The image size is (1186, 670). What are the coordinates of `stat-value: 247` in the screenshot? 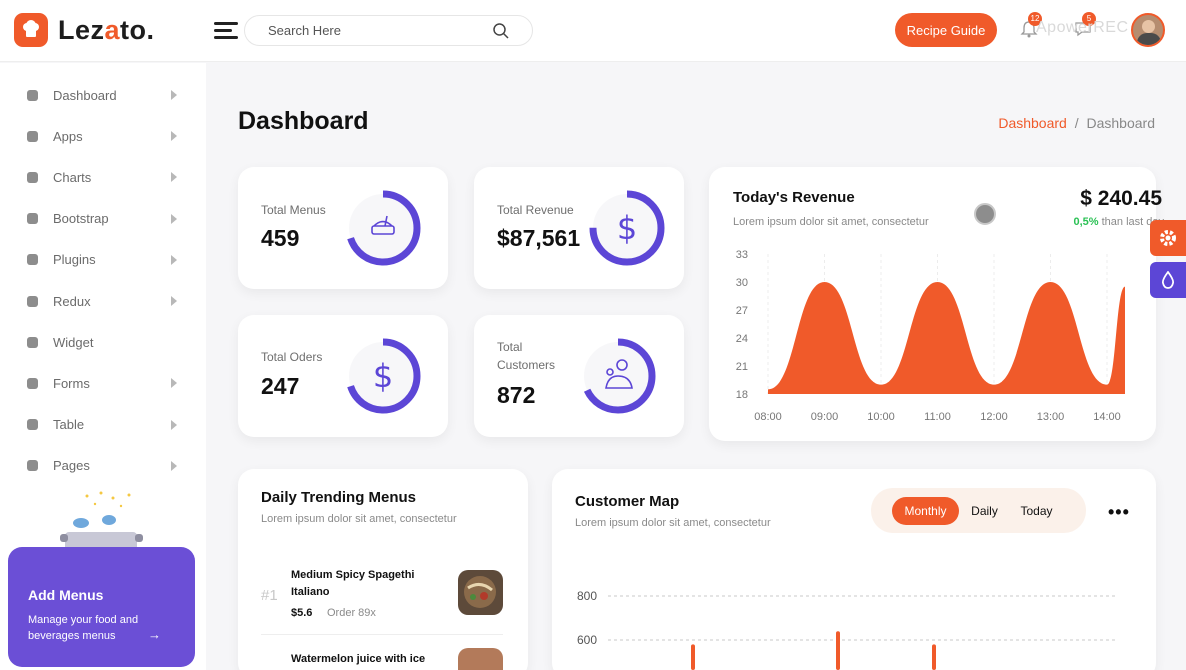 It's located at (280, 386).